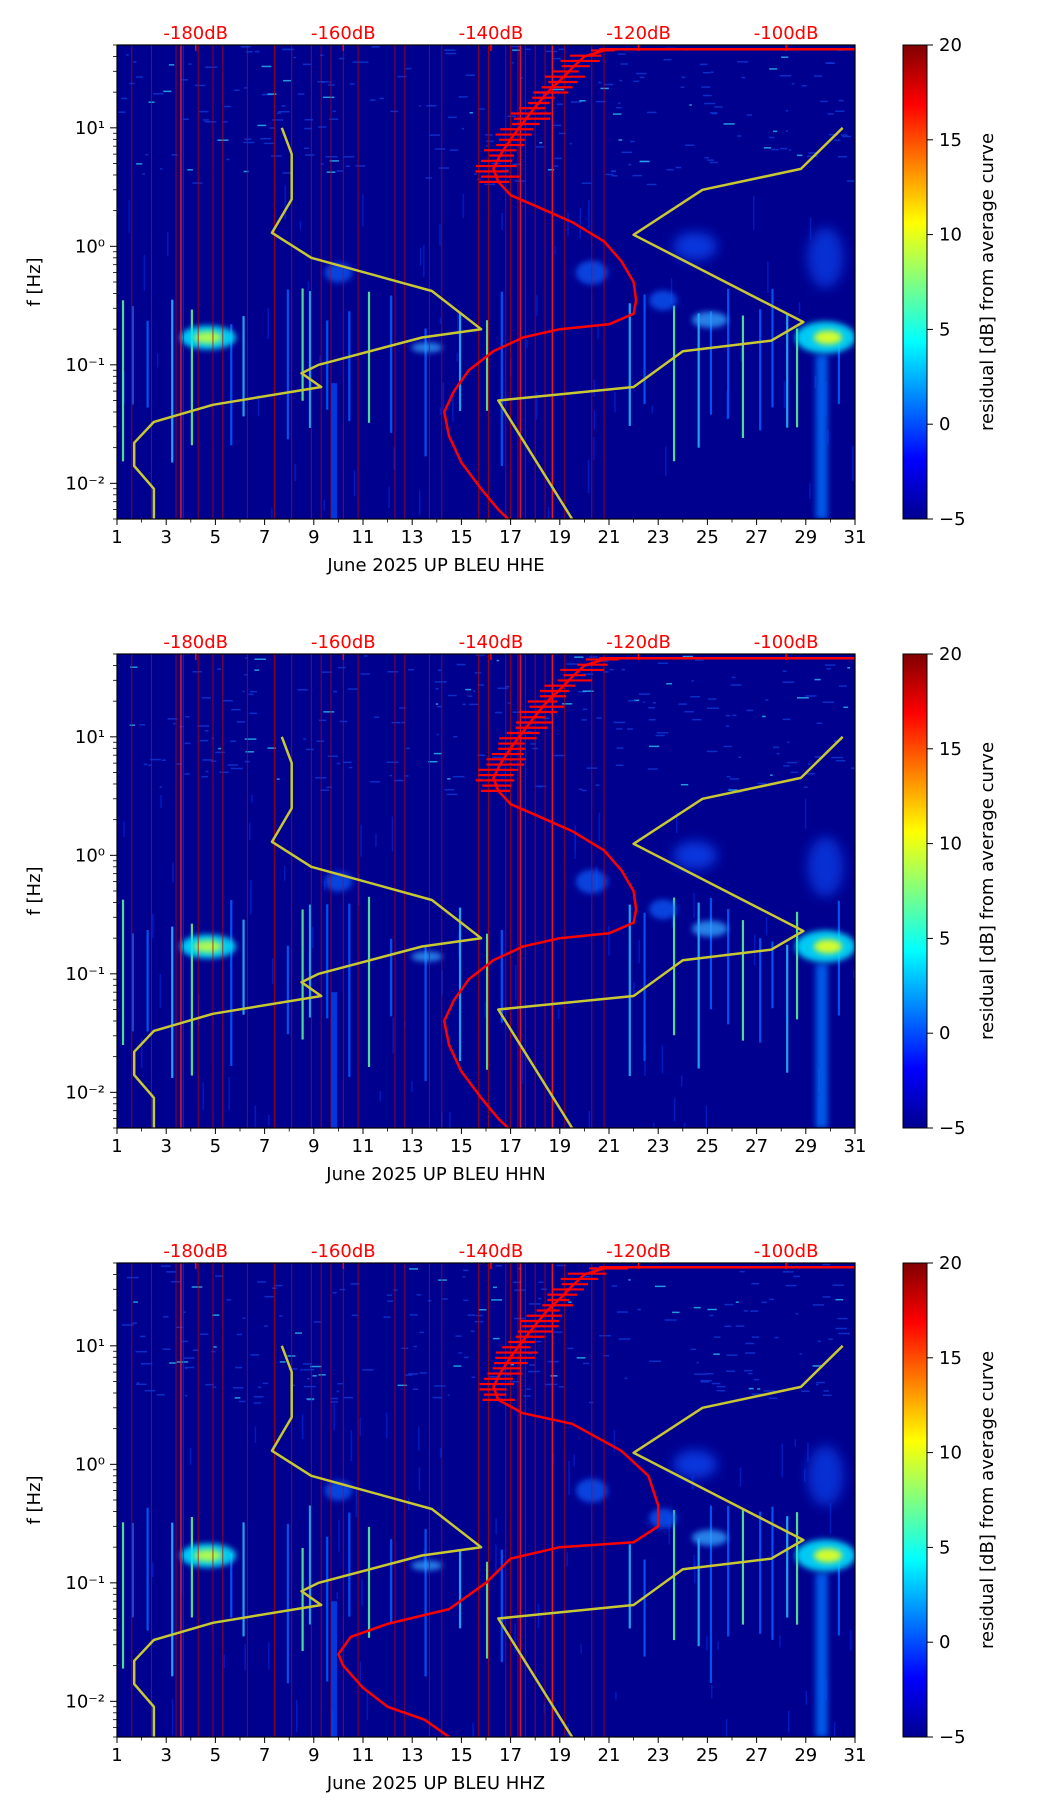 Image resolution: width=1052 pixels, height=1806 pixels. What do you see at coordinates (950, 140) in the screenshot?
I see `colorbar-tick-label: 15` at bounding box center [950, 140].